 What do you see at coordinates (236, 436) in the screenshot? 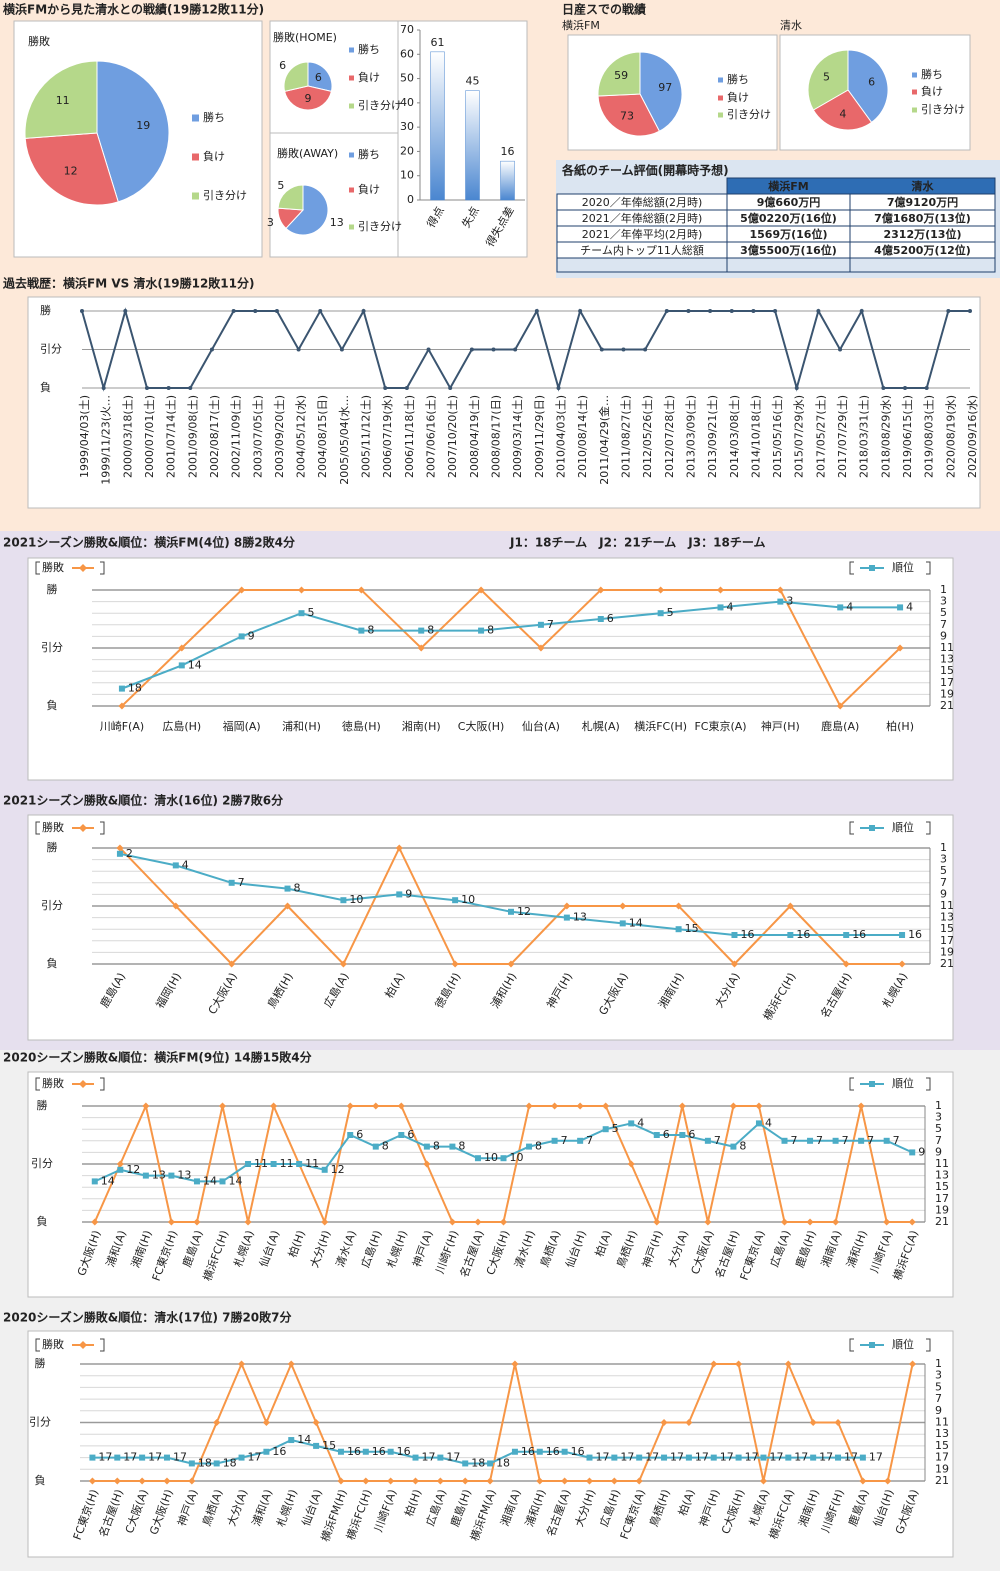
I see `x-tick-label: 2002/11/09(土)` at bounding box center [236, 436].